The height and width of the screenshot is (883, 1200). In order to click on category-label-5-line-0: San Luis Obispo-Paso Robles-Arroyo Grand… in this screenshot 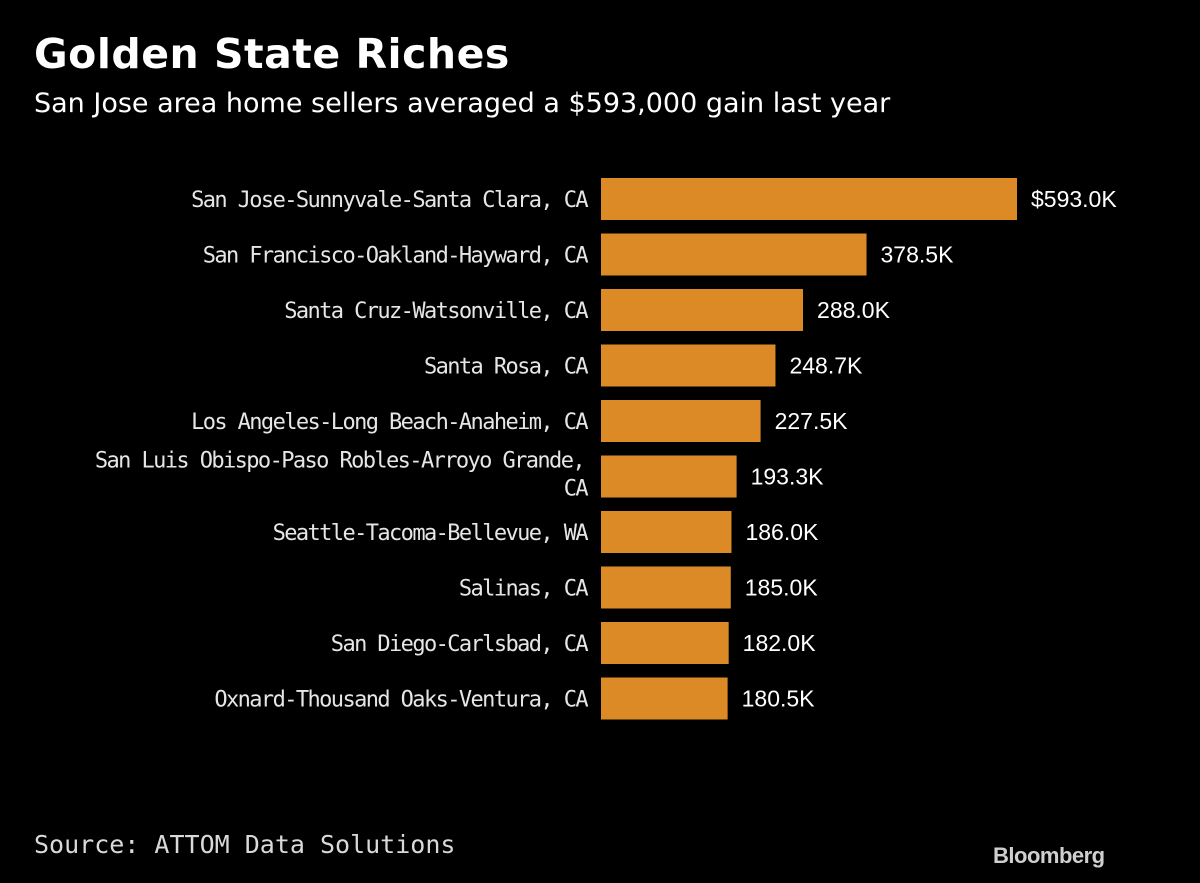, I will do `click(339, 461)`.